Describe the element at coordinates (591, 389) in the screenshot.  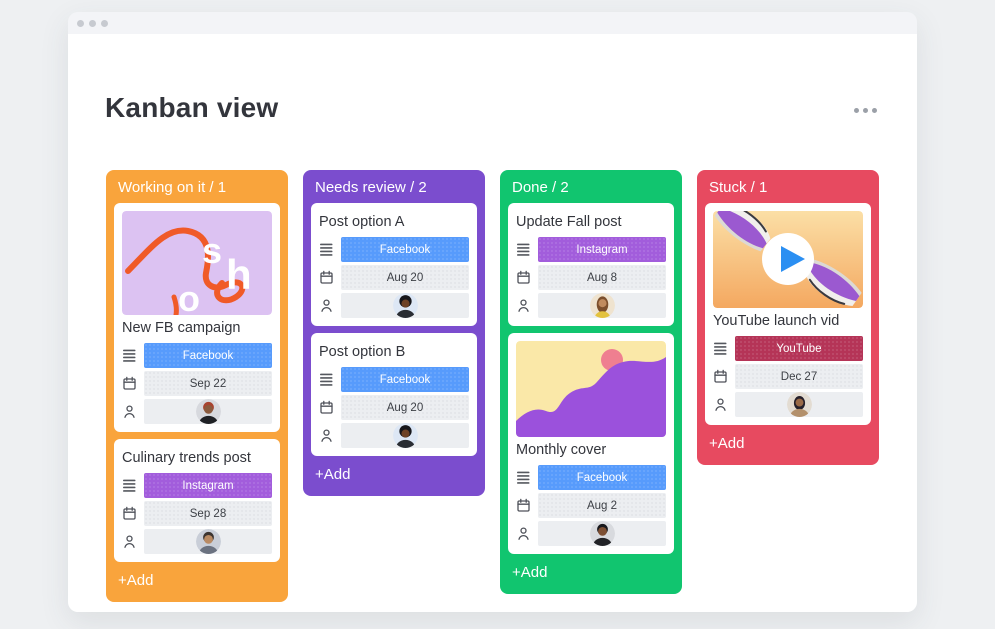
I see `card-image-wave-cover` at that location.